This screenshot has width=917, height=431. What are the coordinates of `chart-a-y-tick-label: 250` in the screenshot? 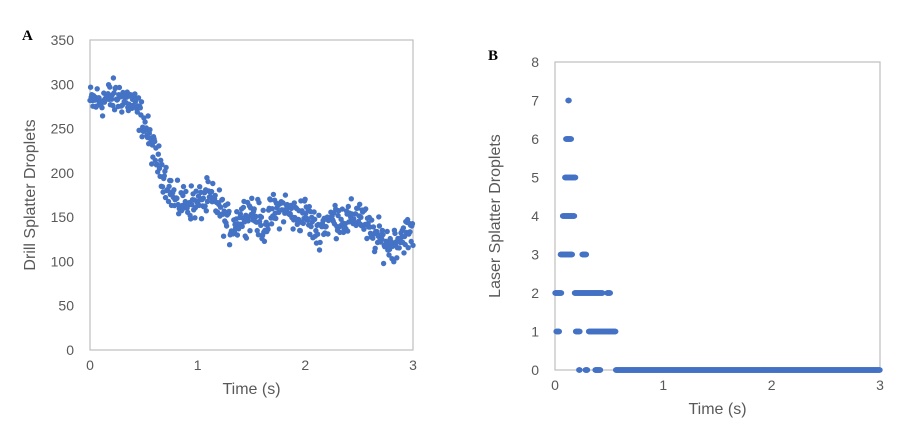 It's located at (63, 129).